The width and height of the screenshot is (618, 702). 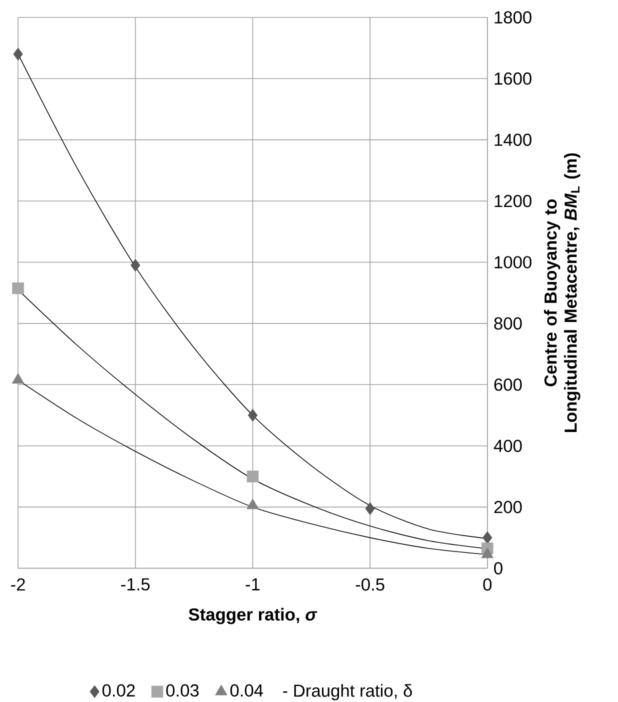 I want to click on legend-title: - Draught ratio, δ, so click(x=347, y=692).